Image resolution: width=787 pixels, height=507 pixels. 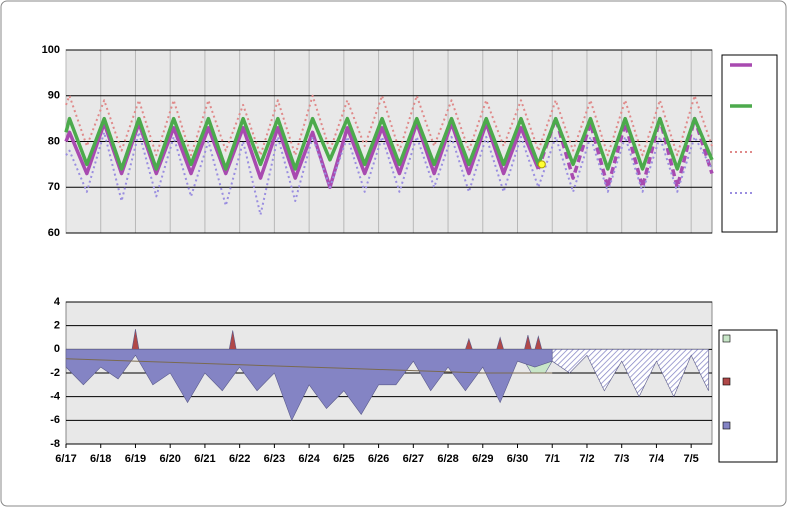 What do you see at coordinates (541, 164) in the screenshot?
I see `current-marker` at bounding box center [541, 164].